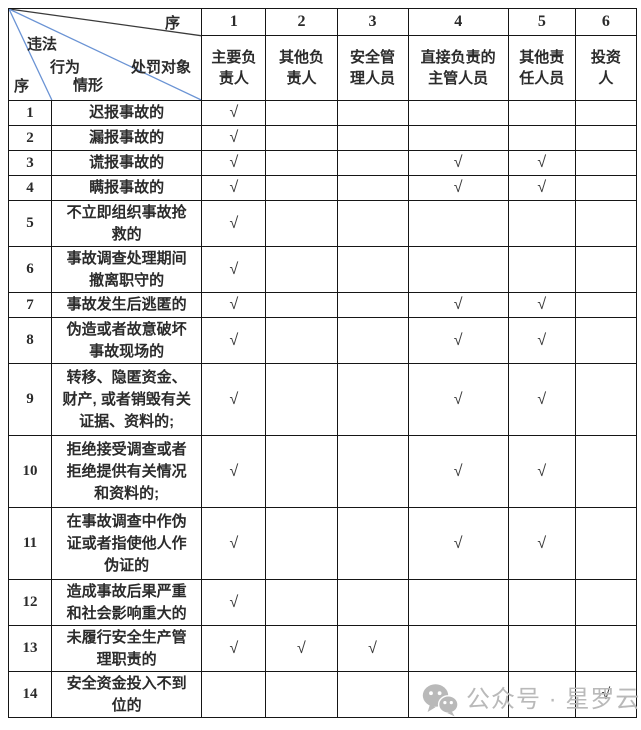 The width and height of the screenshot is (641, 730). I want to click on row-number: 12, so click(30, 602).